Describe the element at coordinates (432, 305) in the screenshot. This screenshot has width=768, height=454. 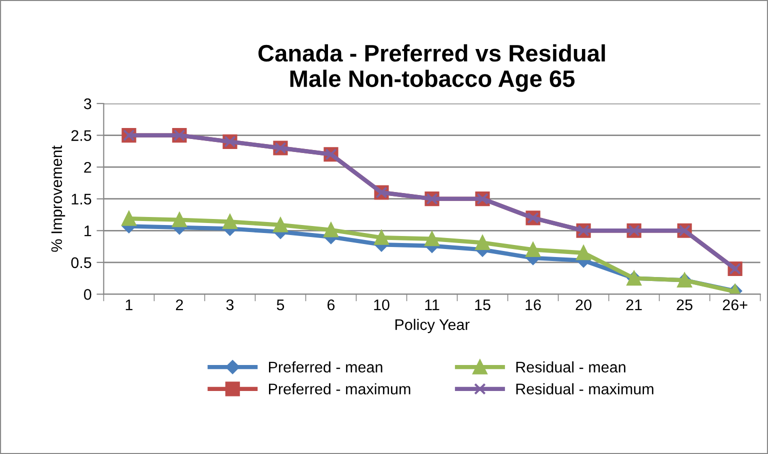
I see `x-tick-label: 11` at that location.